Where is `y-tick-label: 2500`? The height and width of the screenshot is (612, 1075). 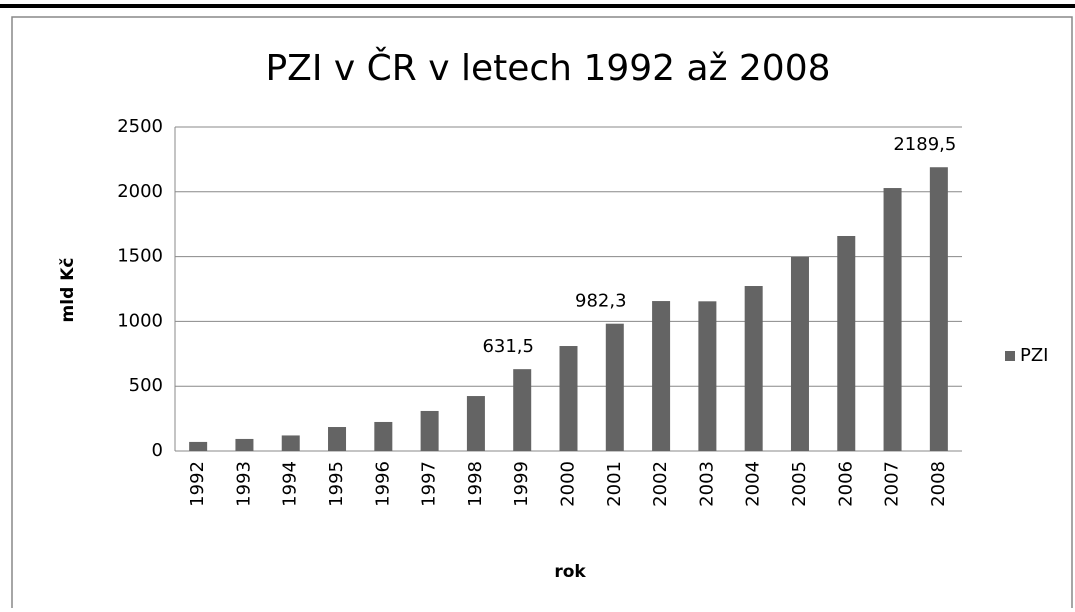
y-tick-label: 2500 is located at coordinates (140, 126).